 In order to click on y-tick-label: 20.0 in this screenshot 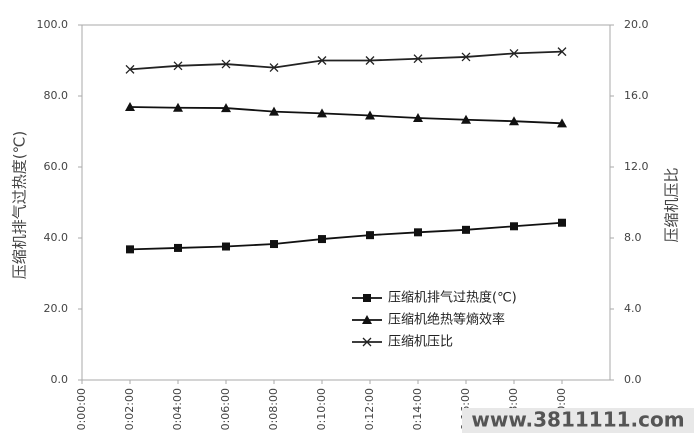, I will do `click(56, 308)`.